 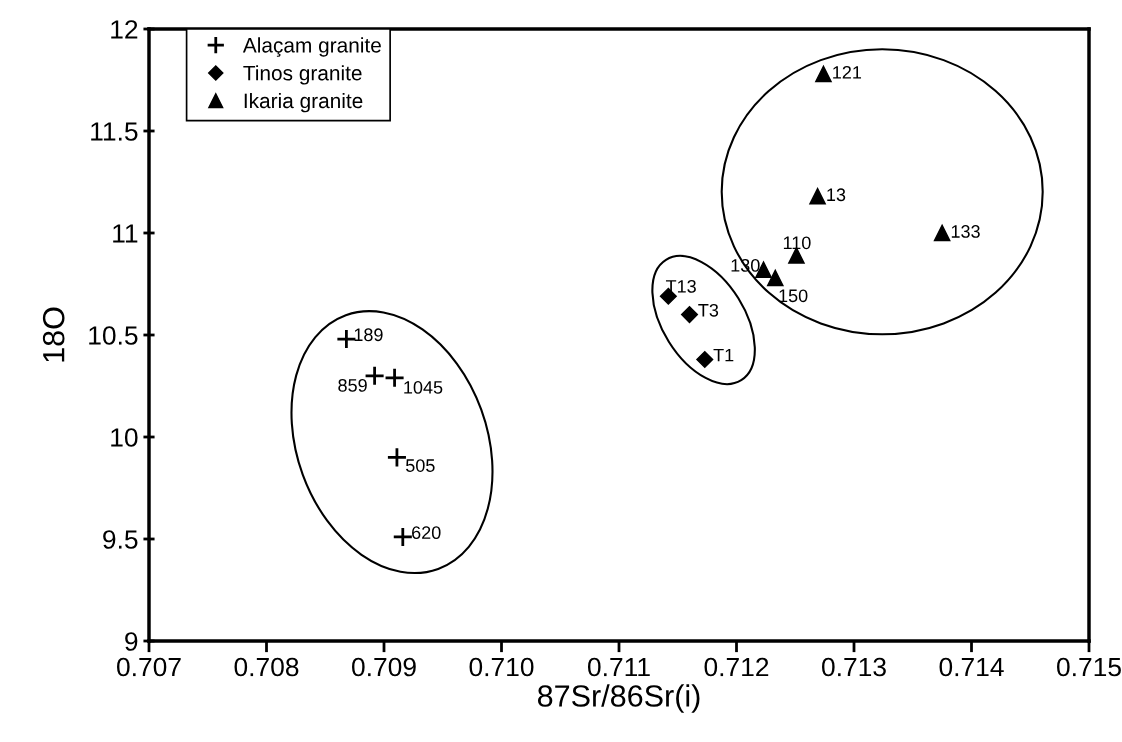 I want to click on annotation: 150, so click(x=793, y=296).